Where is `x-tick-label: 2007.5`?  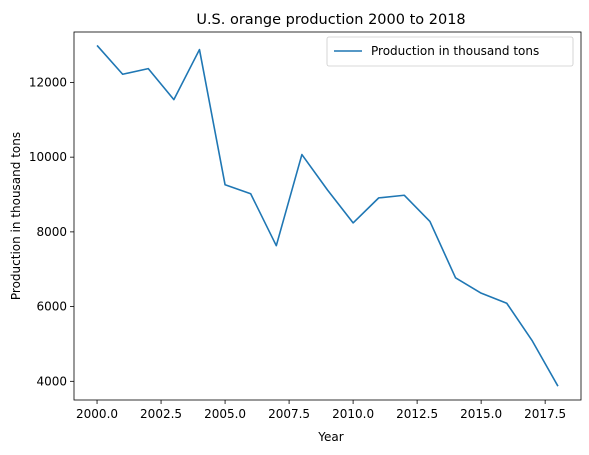
x-tick-label: 2007.5 is located at coordinates (289, 414).